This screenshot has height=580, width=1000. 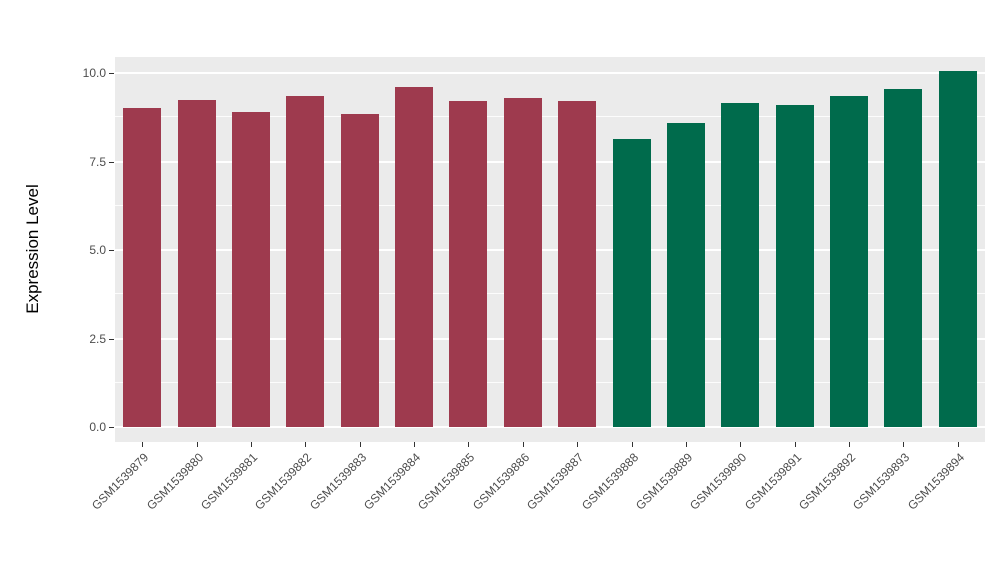 I want to click on y-tick-label: 7.5, so click(x=97, y=161).